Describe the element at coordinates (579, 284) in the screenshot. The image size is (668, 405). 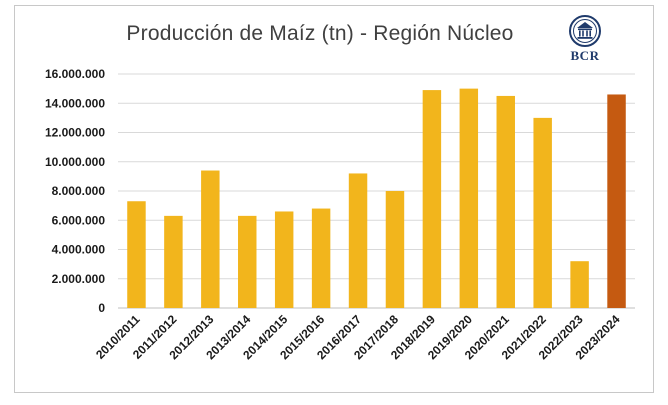
I see `bar-2022/2023` at that location.